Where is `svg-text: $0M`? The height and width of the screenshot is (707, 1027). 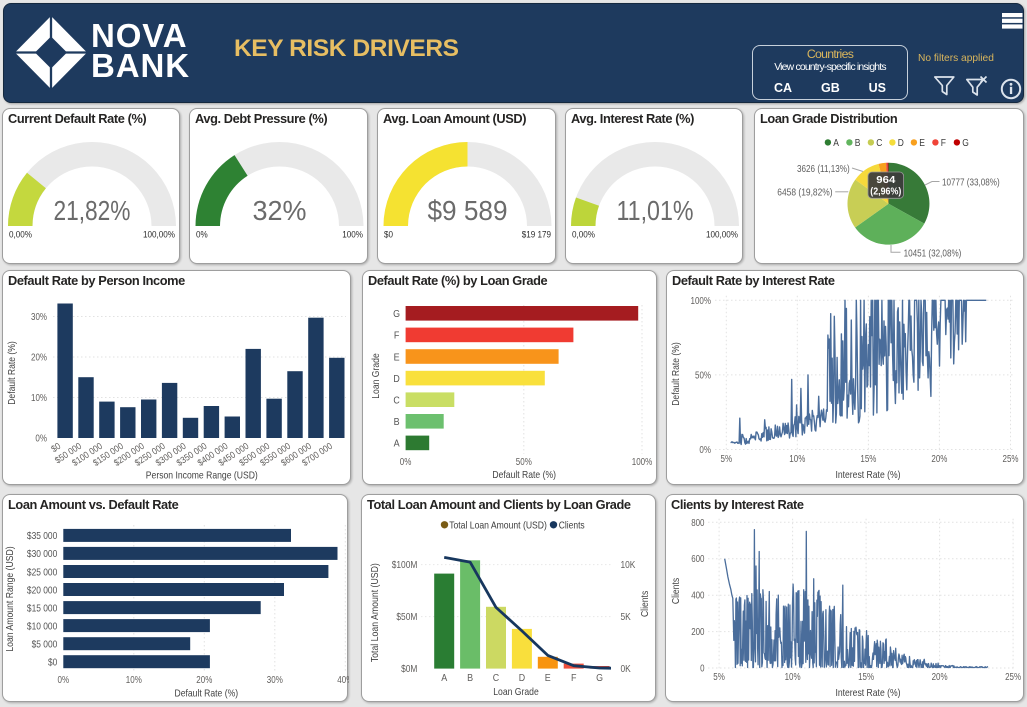 svg-text: $0M is located at coordinates (409, 669).